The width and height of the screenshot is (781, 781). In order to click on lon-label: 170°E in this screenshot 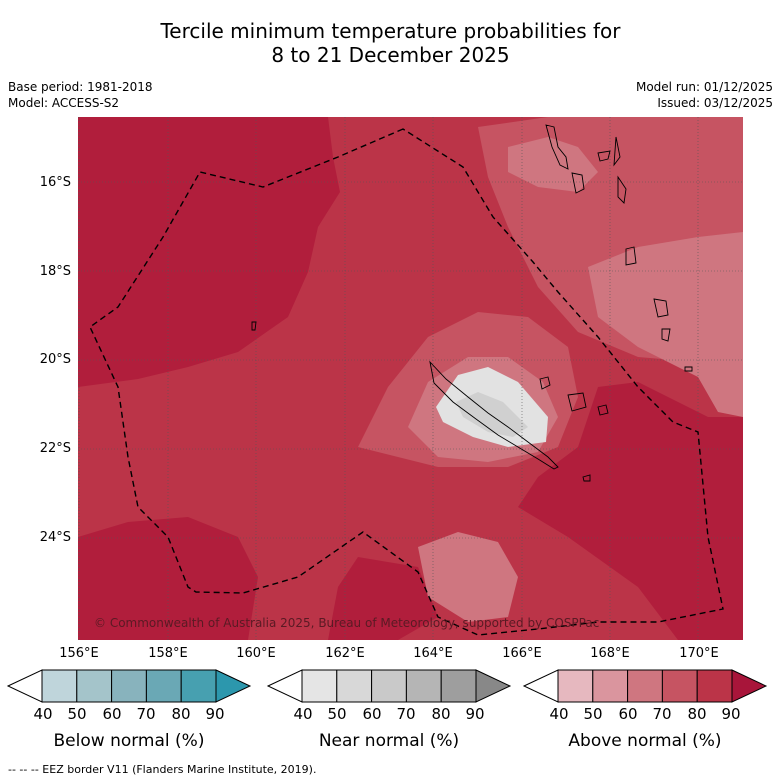, I will do `click(699, 653)`.